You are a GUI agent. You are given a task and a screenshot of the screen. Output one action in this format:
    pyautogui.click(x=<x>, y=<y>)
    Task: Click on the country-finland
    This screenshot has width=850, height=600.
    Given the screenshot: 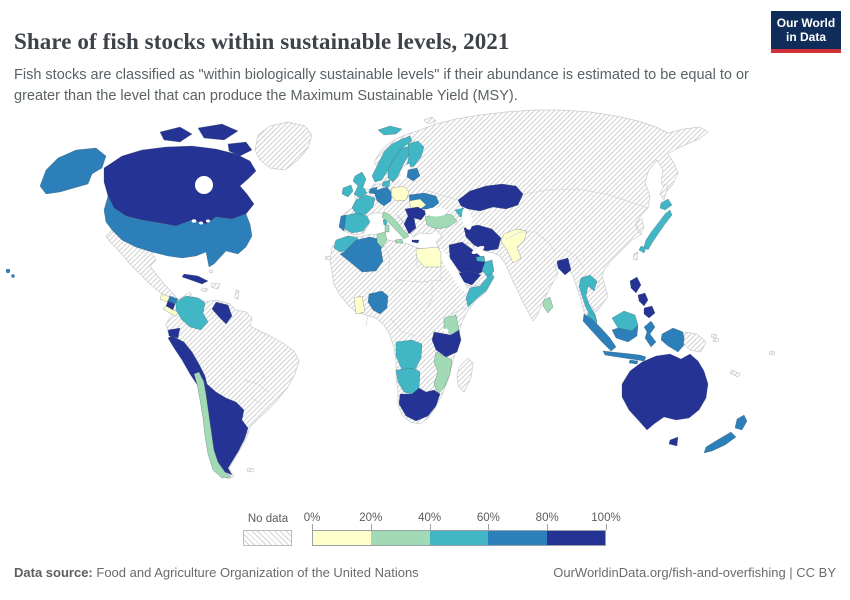 What is the action you would take?
    pyautogui.click(x=415, y=154)
    